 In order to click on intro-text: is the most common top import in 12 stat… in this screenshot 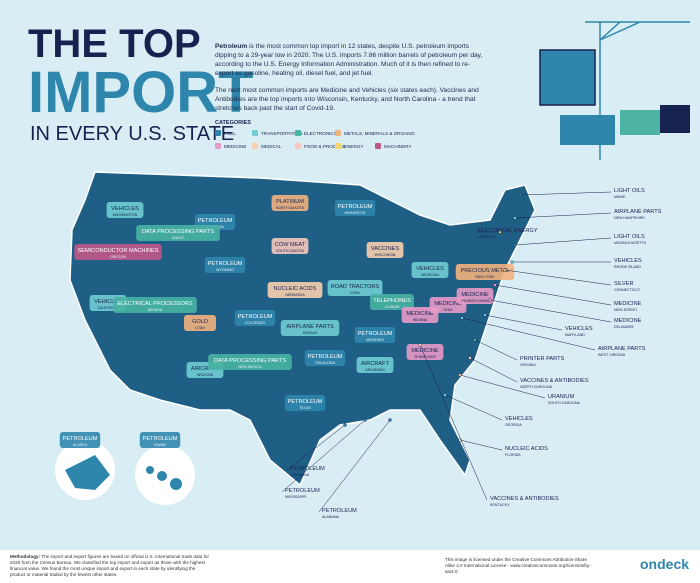, I will do `click(349, 60)`.